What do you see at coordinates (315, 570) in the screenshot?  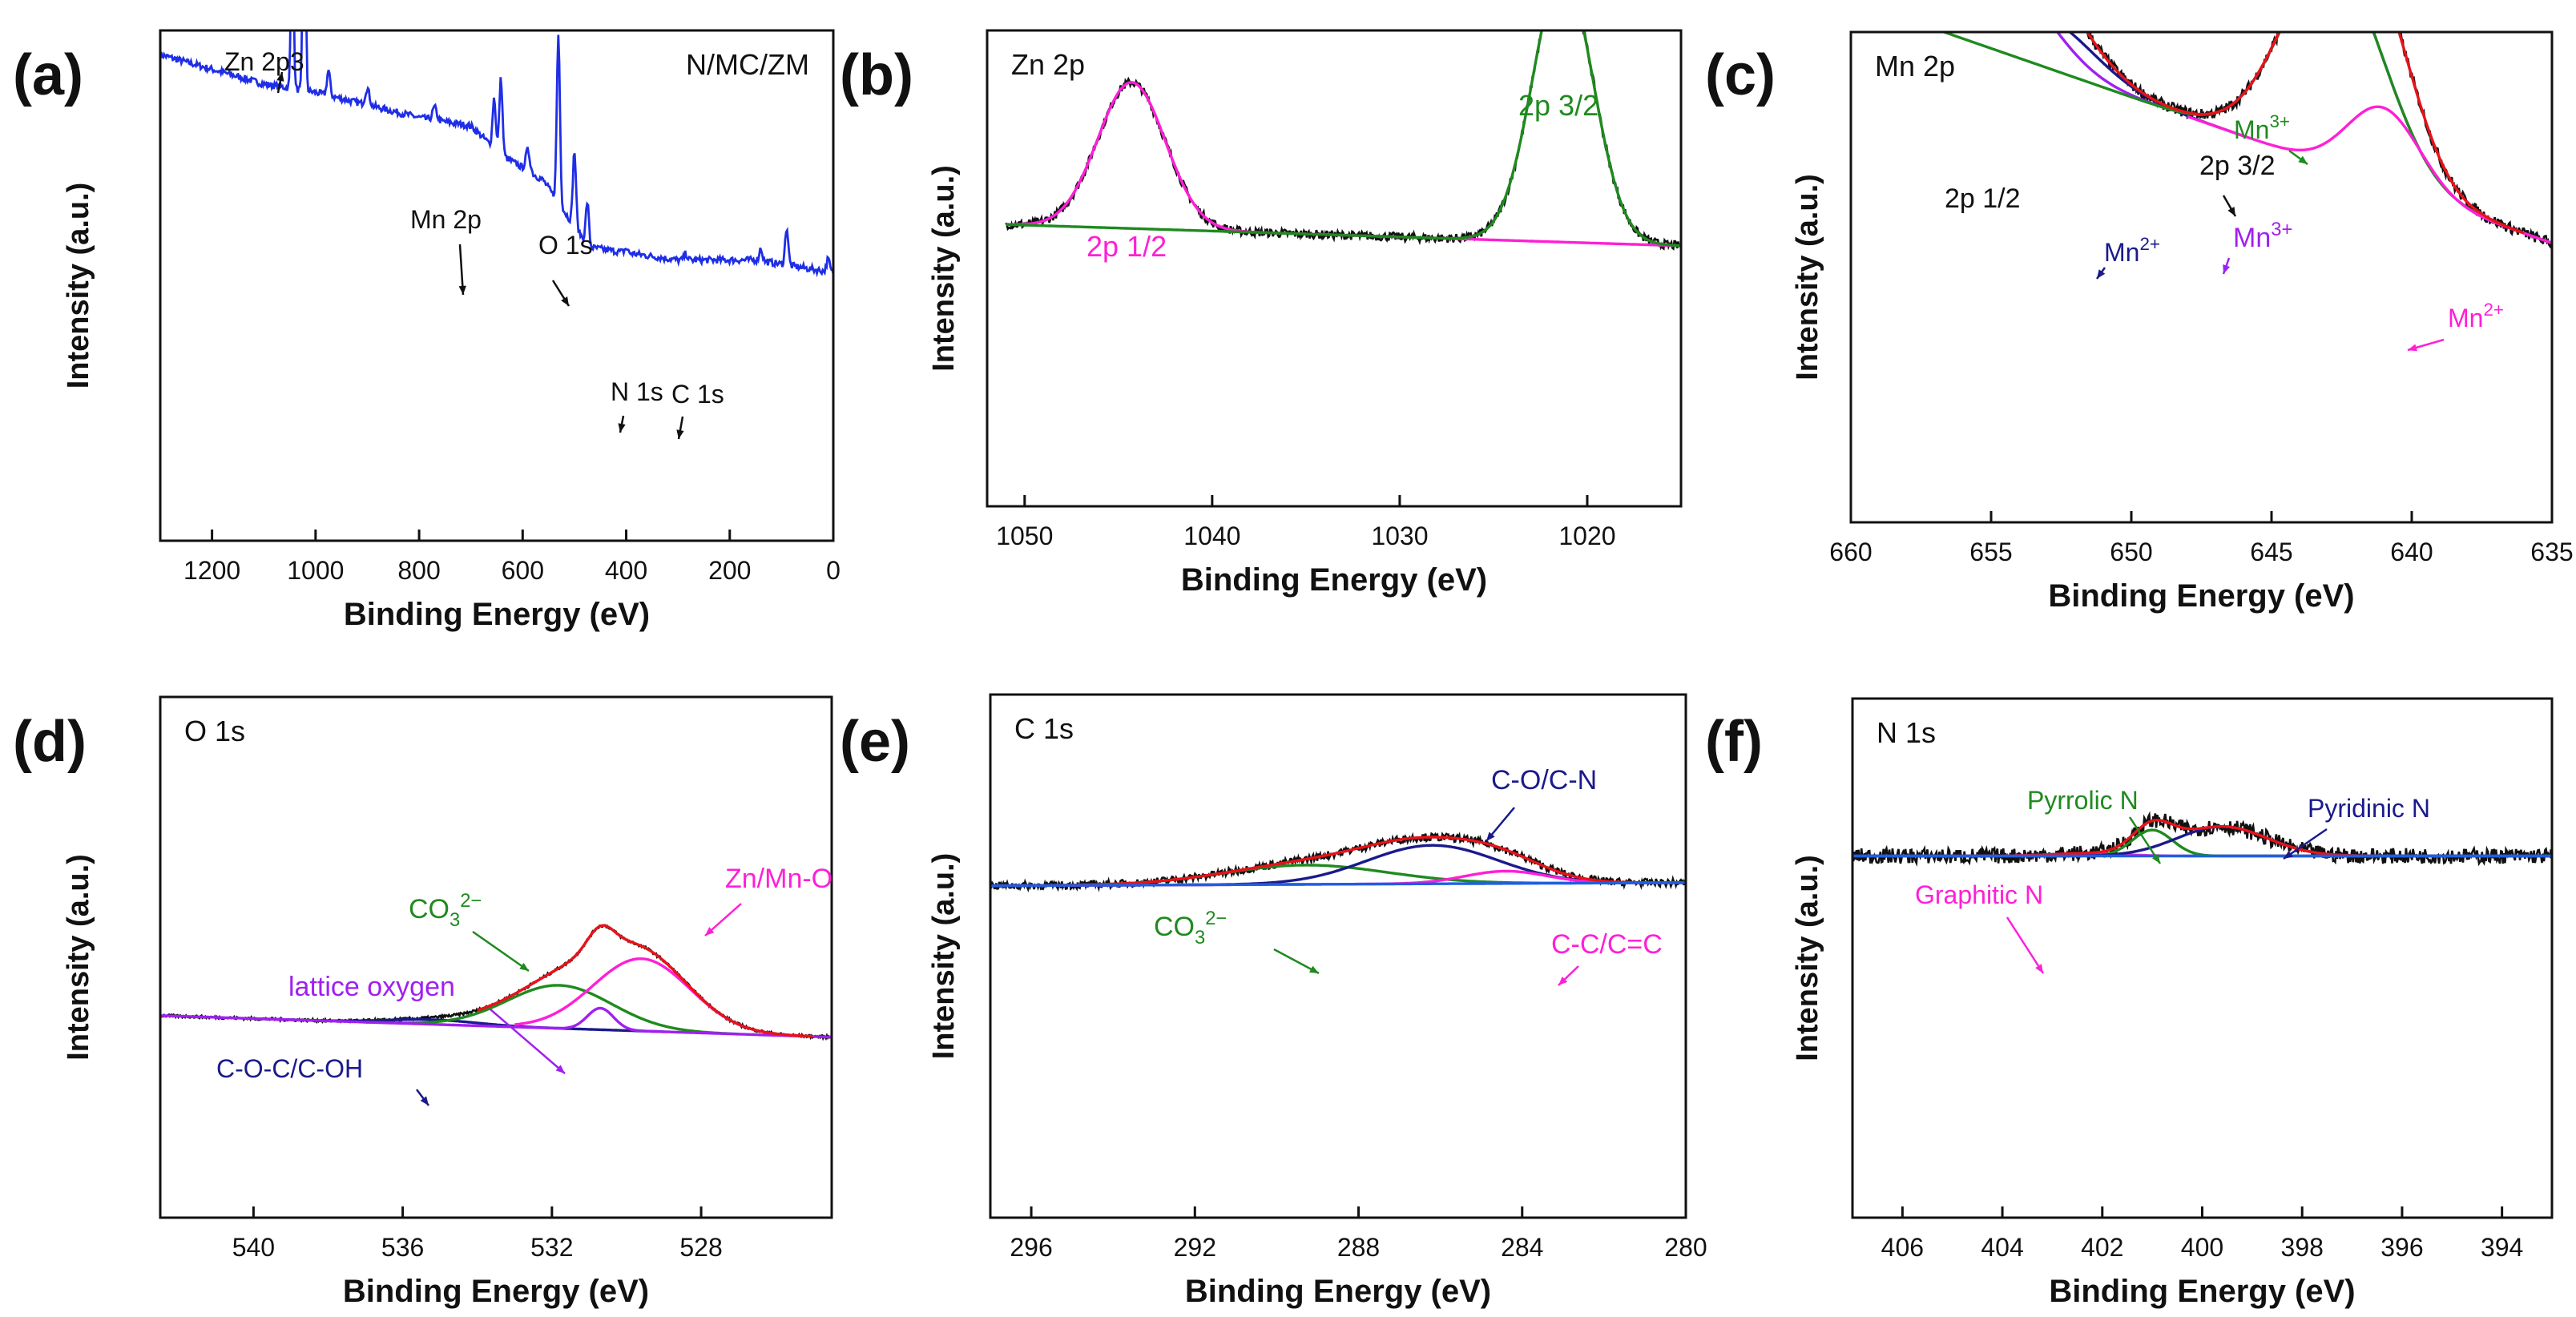 I see `x-tick-label: 1000` at bounding box center [315, 570].